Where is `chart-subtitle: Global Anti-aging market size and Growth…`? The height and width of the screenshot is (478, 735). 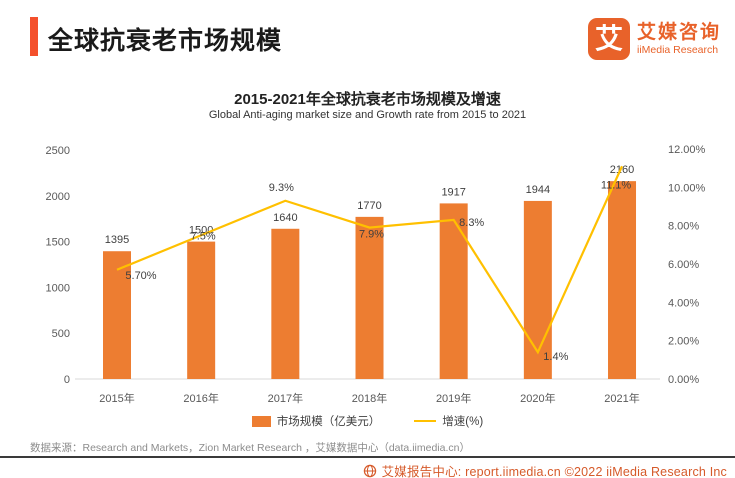
chart-subtitle: Global Anti-aging market size and Growth… is located at coordinates (367, 115).